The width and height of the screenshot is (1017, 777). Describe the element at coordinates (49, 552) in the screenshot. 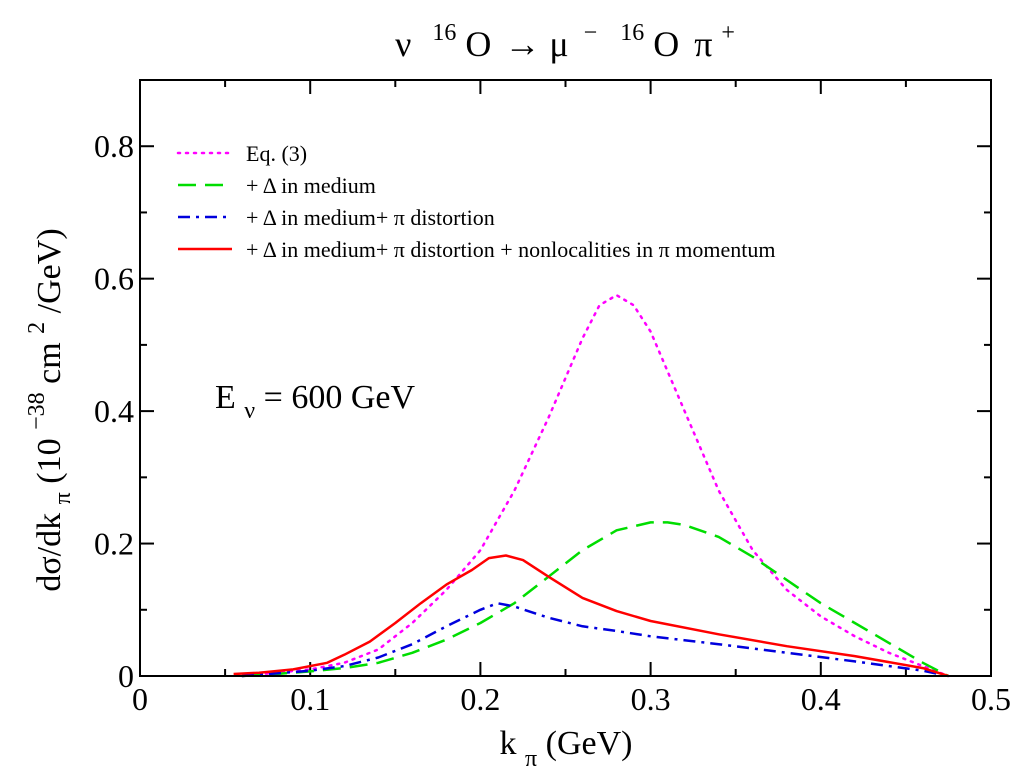

I see `ylabel-part1: dσ/dk` at that location.